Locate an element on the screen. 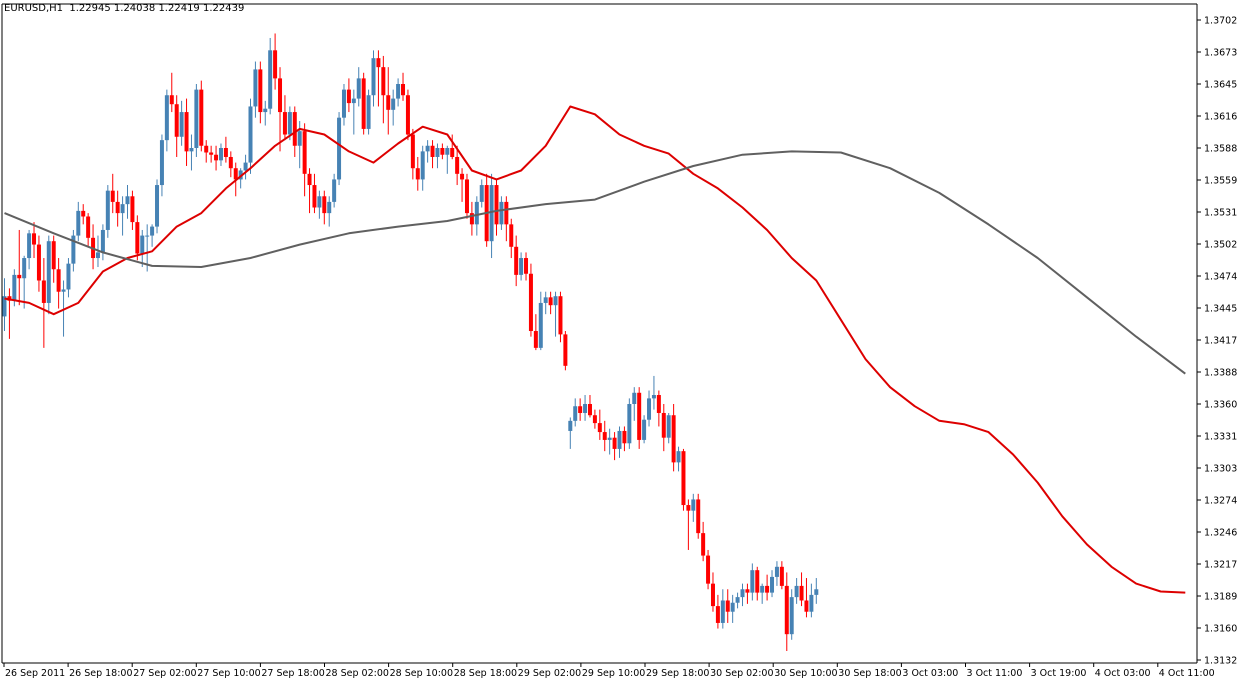 Image resolution: width=1237 pixels, height=685 pixels. y-tick-label: 1.32175 is located at coordinates (1220, 565).